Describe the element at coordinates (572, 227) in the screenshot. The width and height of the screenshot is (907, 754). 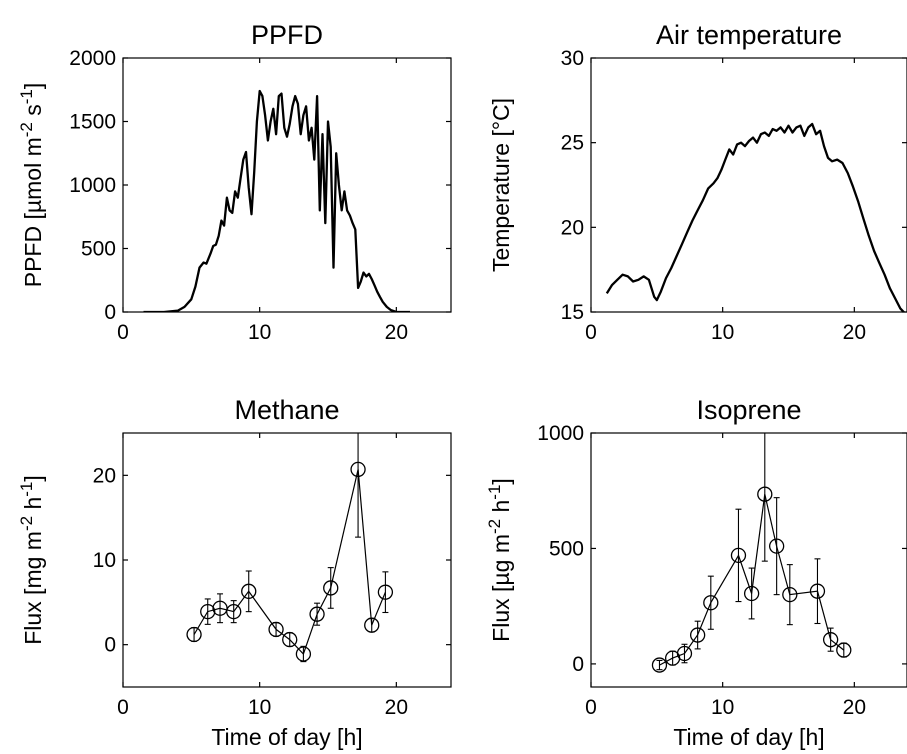
I see `air-temperature-ytick-label: 20` at that location.